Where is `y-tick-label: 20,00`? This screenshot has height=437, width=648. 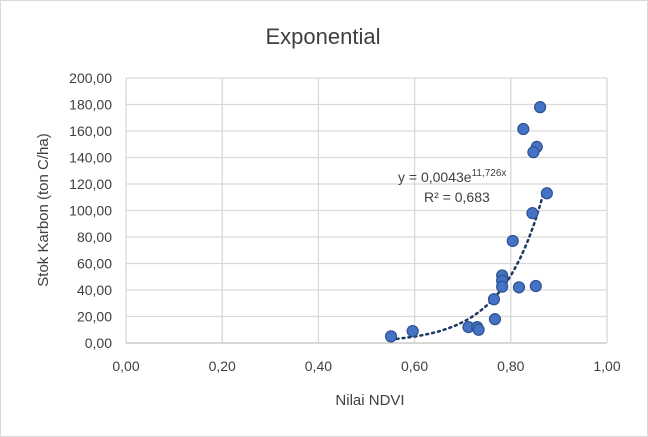
y-tick-label: 20,00 is located at coordinates (94, 317).